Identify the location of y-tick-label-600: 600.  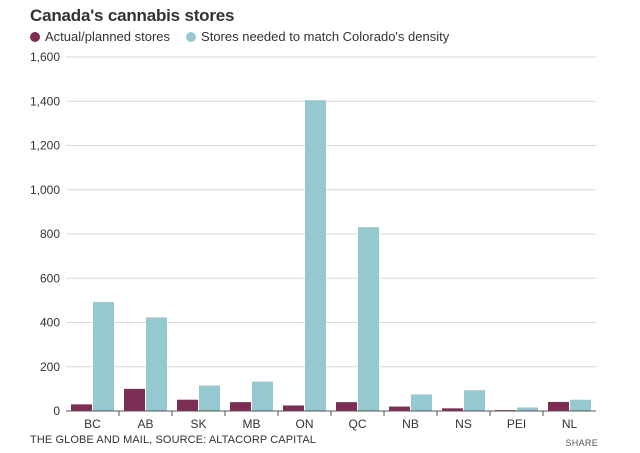
(50, 278).